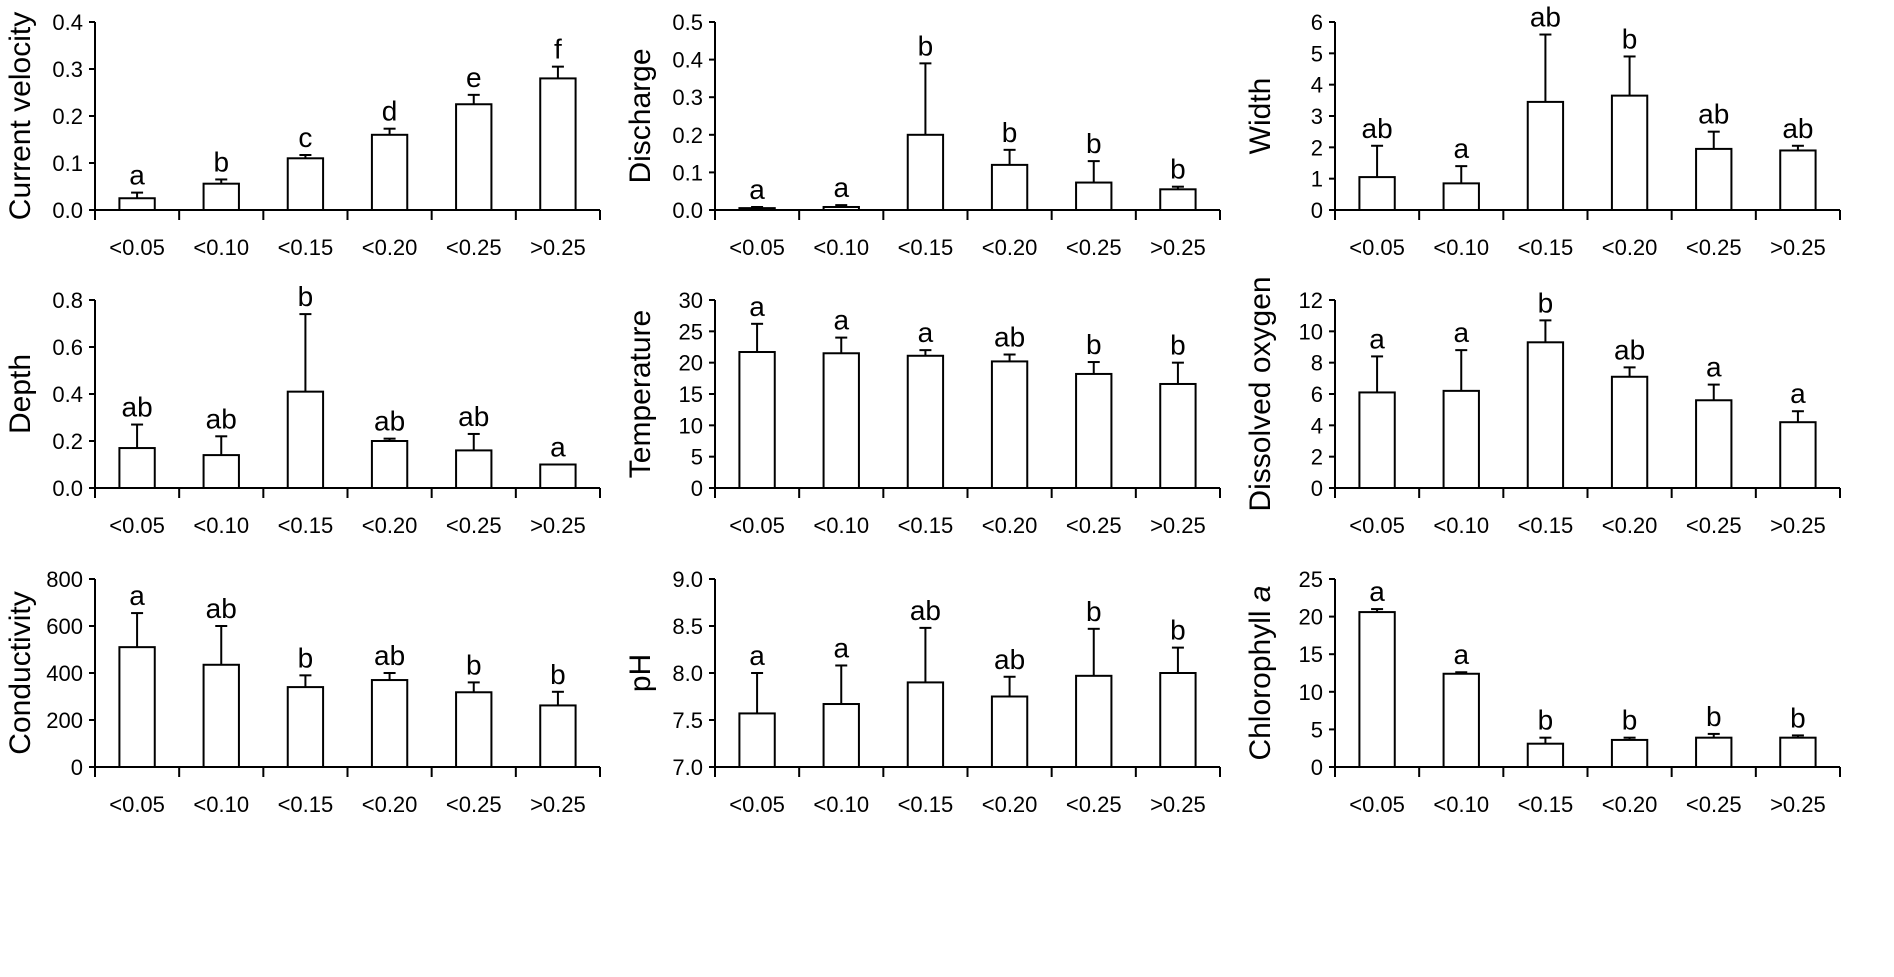  I want to click on y-tick-label: 2, so click(1317, 457).